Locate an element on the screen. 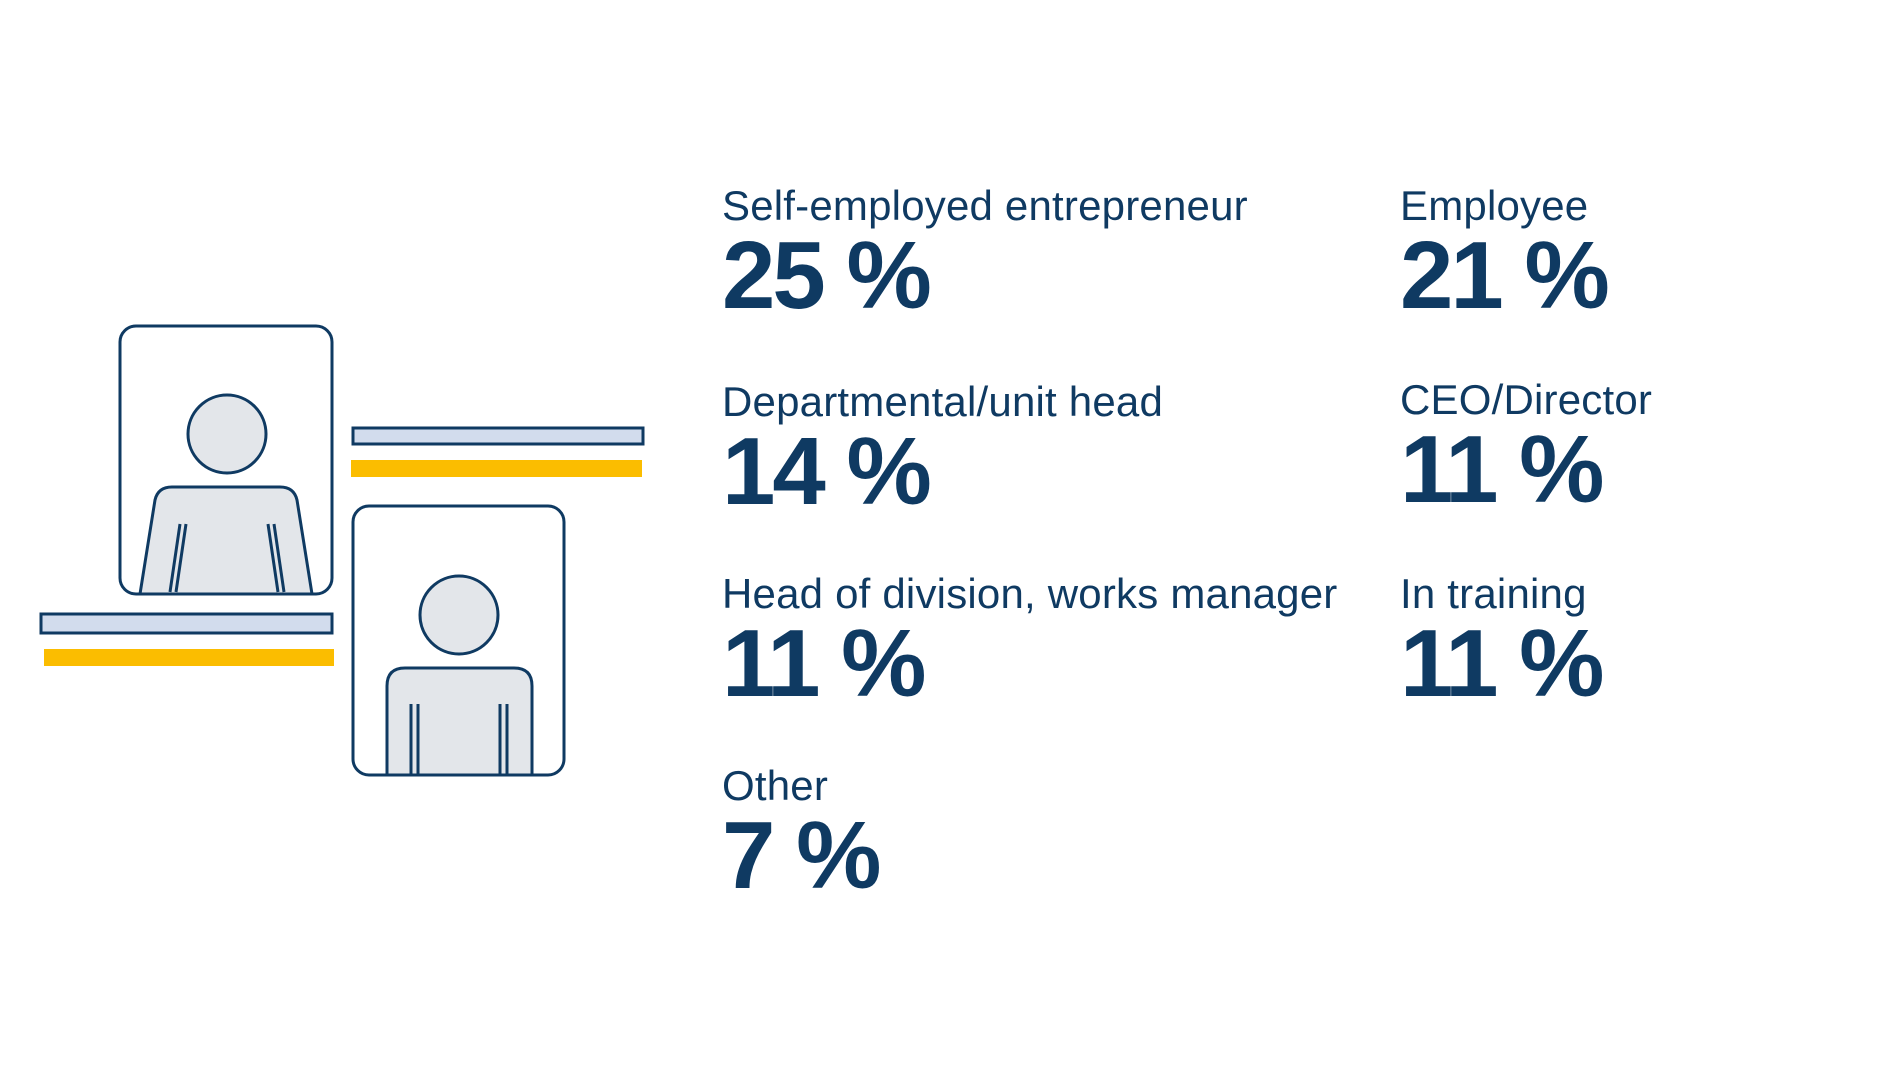 The width and height of the screenshot is (1900, 1069). workplace-illustration is located at coordinates (342, 550).